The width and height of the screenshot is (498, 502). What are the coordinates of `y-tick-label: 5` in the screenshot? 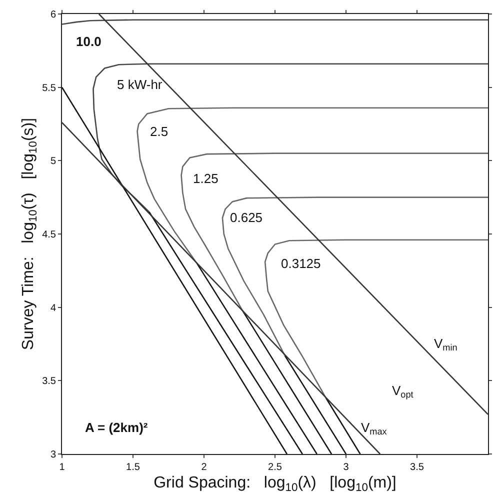 It's located at (53, 162).